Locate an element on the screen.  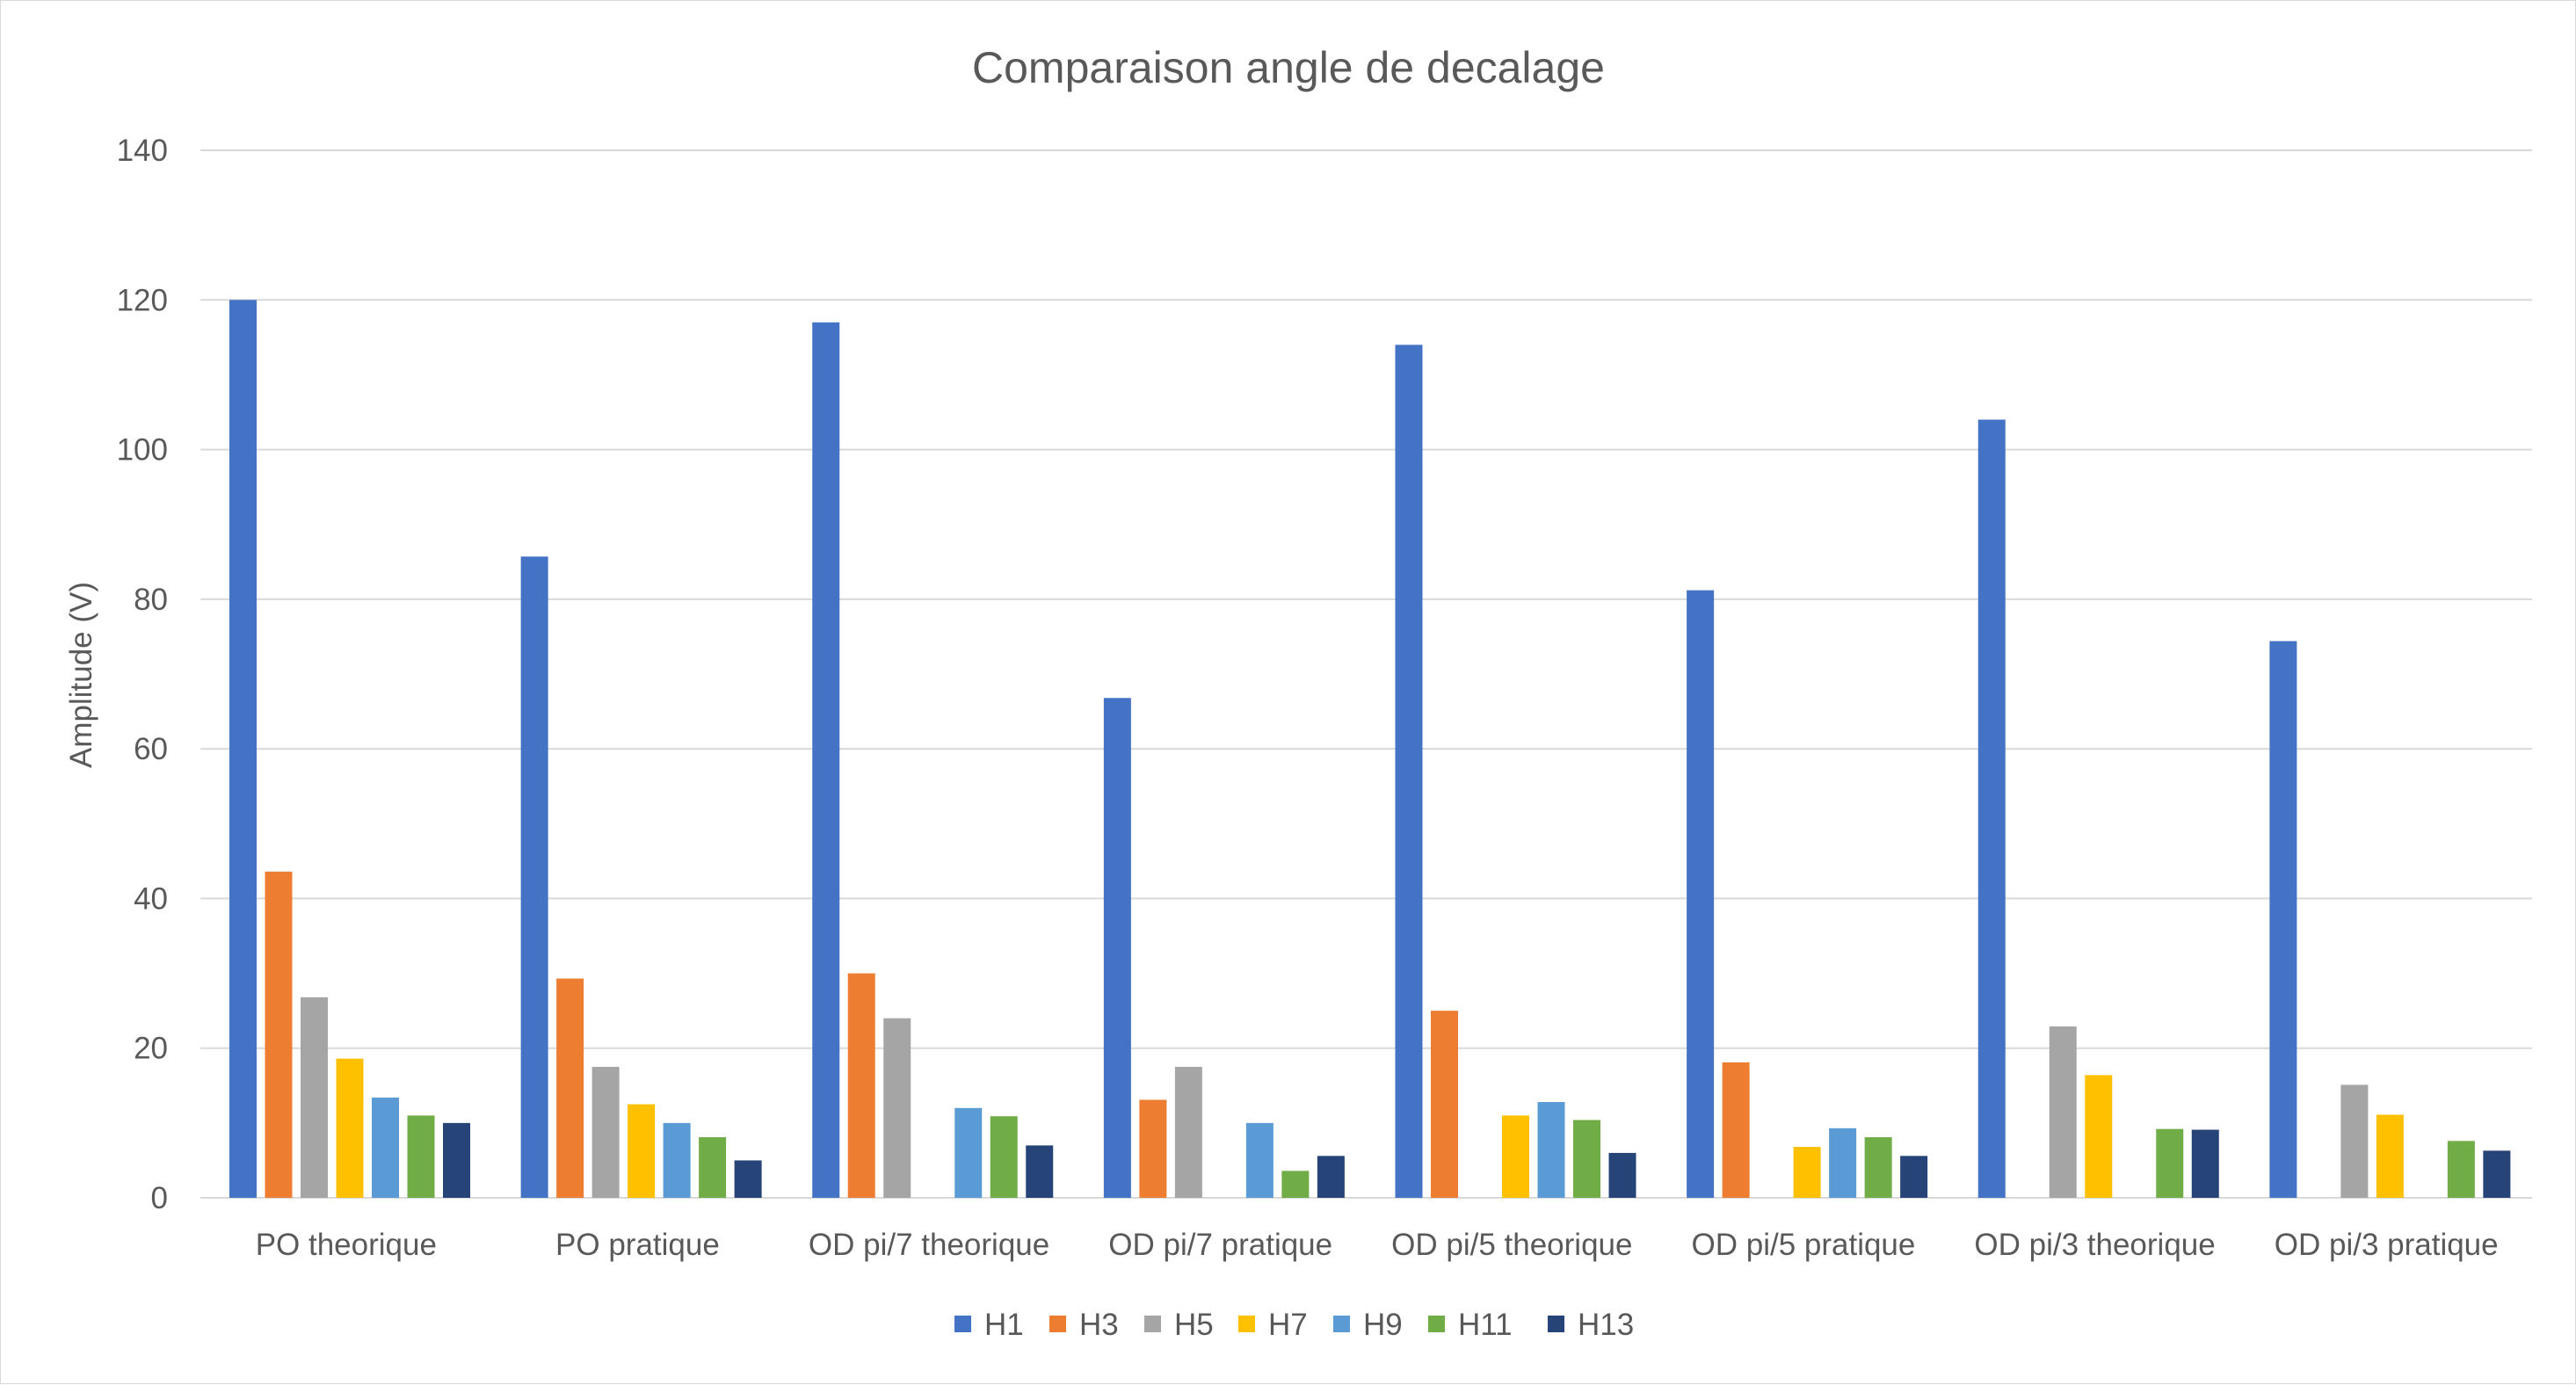
legend-swatch-h13 is located at coordinates (1556, 1324).